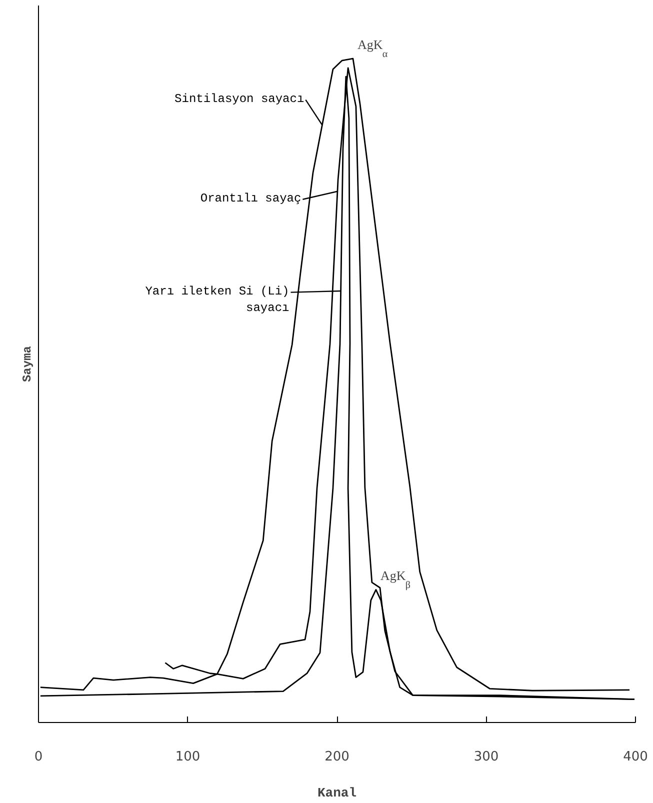  I want to click on annotation: AgKβ, so click(395, 580).